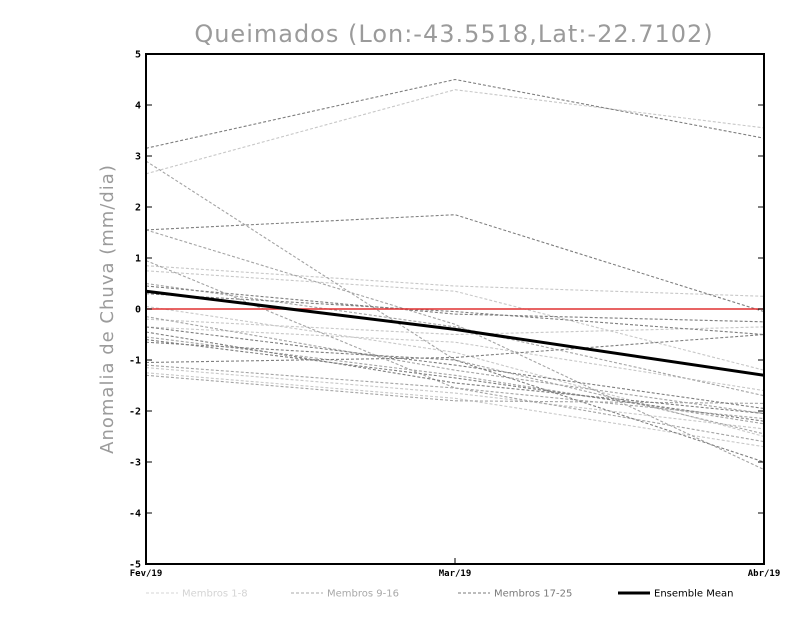 This screenshot has width=800, height=618. I want to click on x-axis-ticks: Fev/19 Mar/19 Abr/19, so click(455, 568).